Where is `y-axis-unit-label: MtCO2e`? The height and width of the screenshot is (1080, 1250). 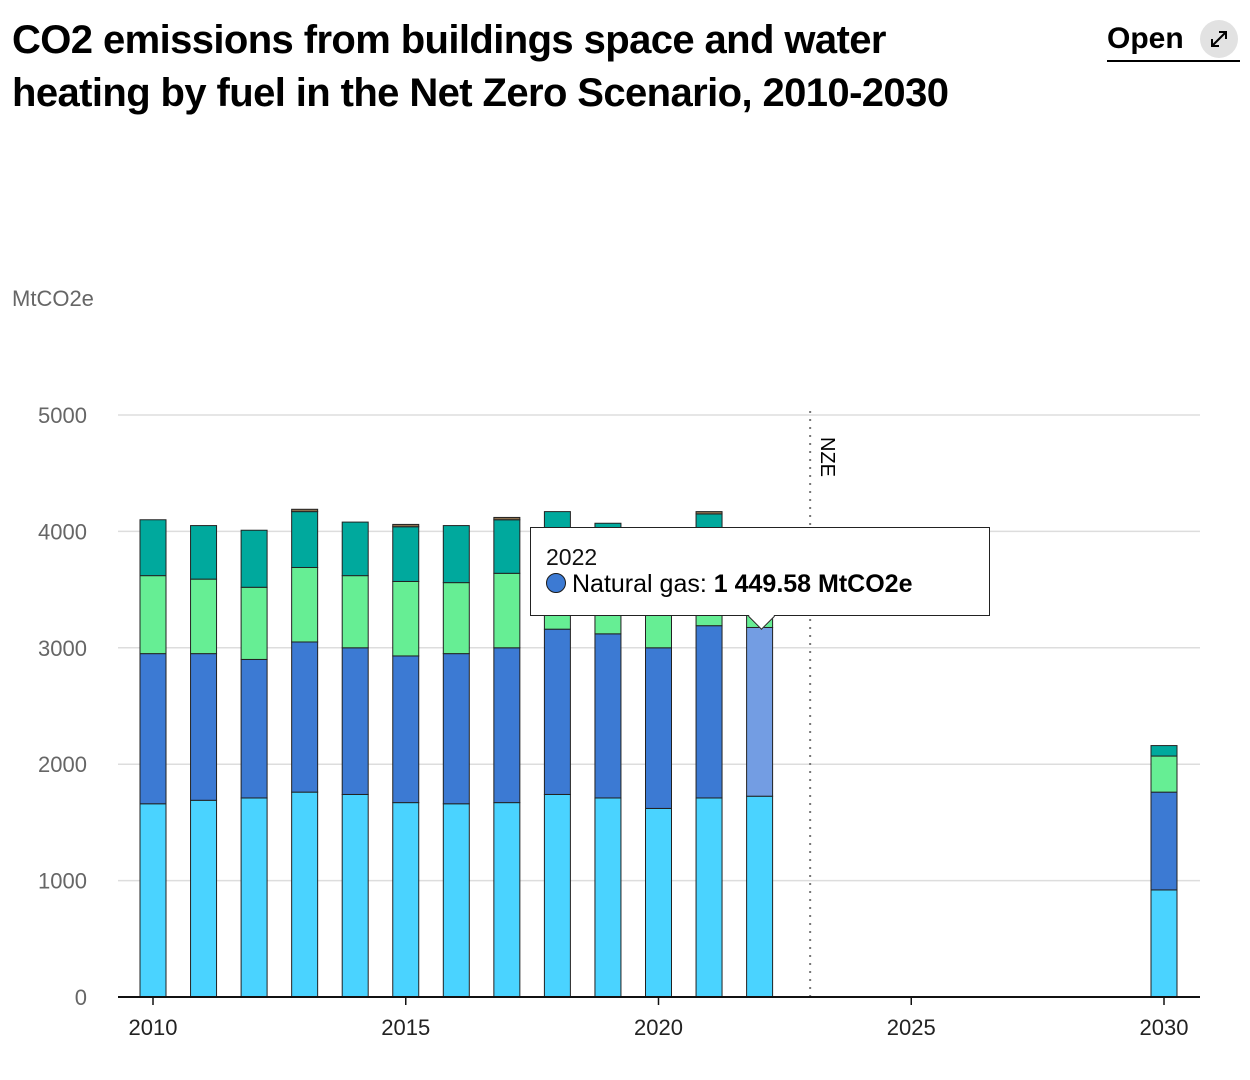 y-axis-unit-label: MtCO2e is located at coordinates (53, 298).